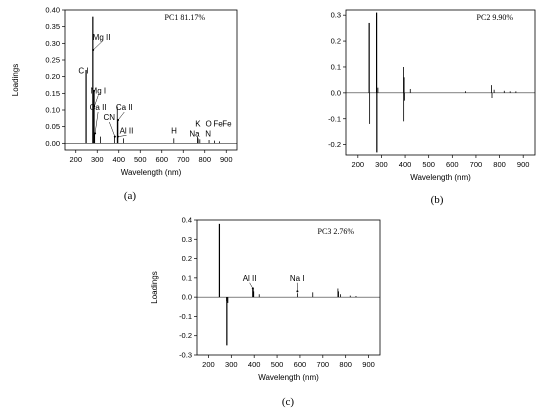  What do you see at coordinates (52, 143) in the screenshot?
I see `y-tick-label: 0.00` at bounding box center [52, 143].